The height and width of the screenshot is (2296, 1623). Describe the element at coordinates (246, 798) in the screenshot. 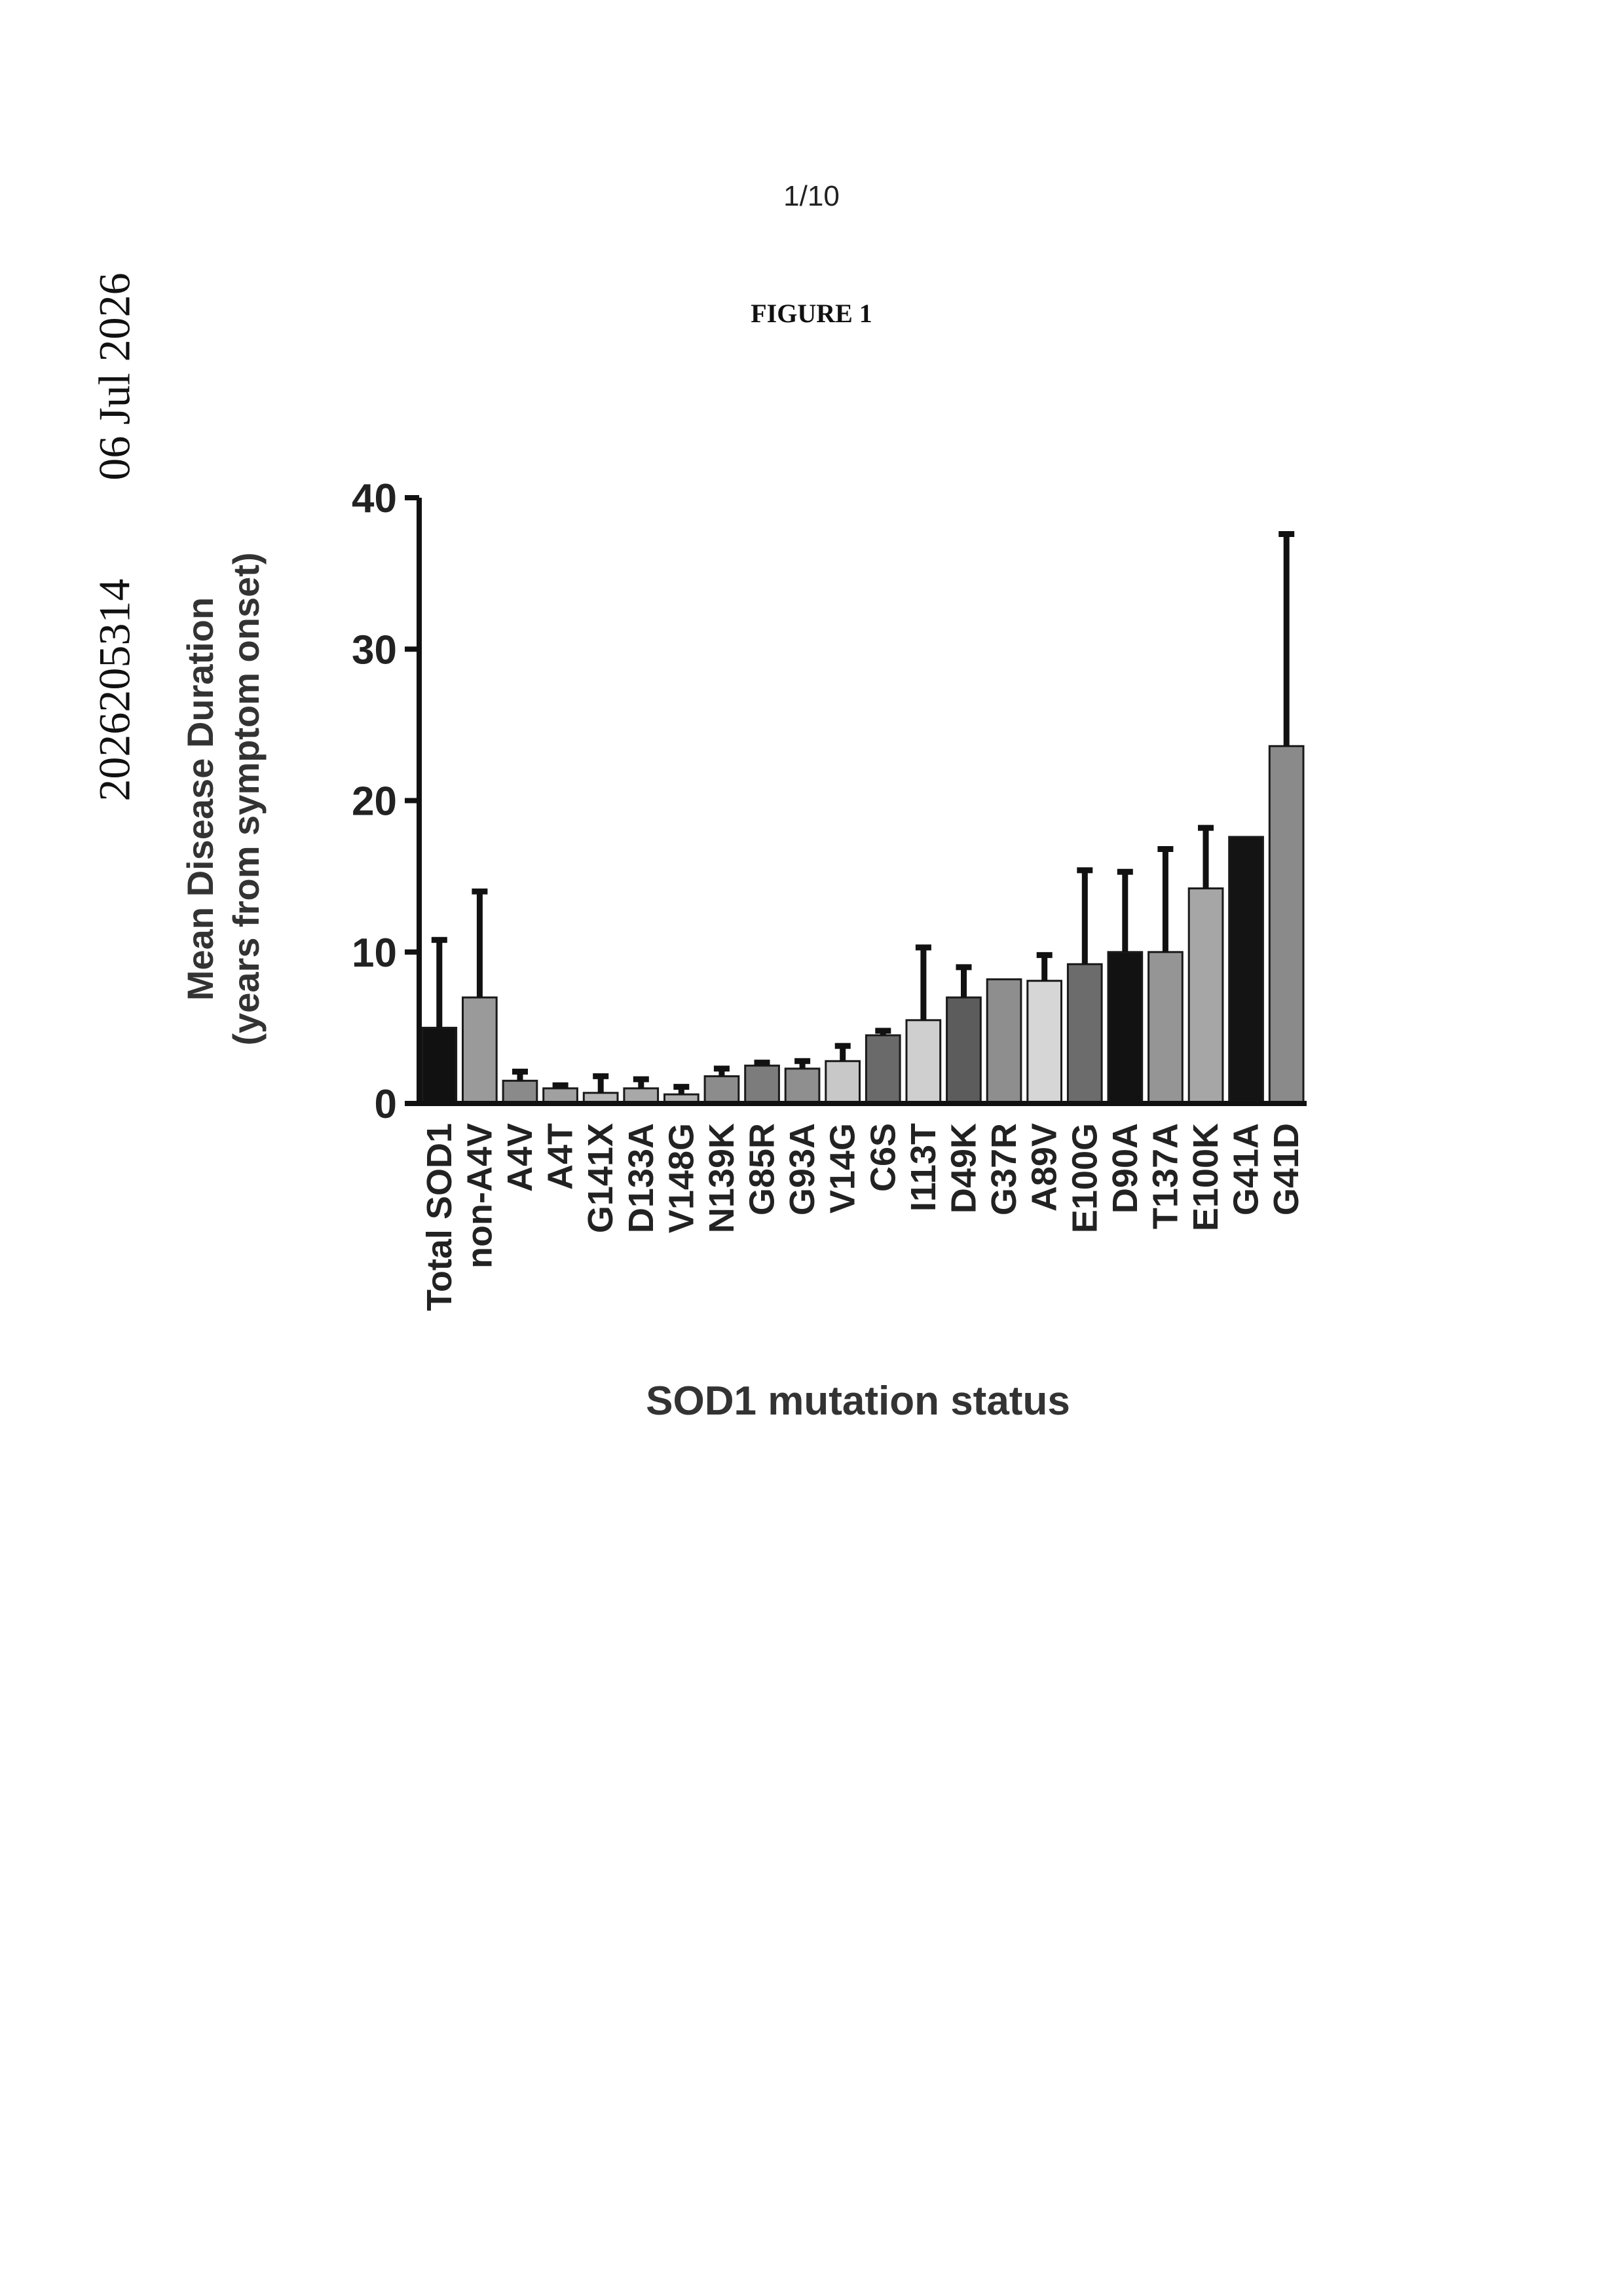

I see `y-axis-title-line2: (years from symptom onset)` at that location.